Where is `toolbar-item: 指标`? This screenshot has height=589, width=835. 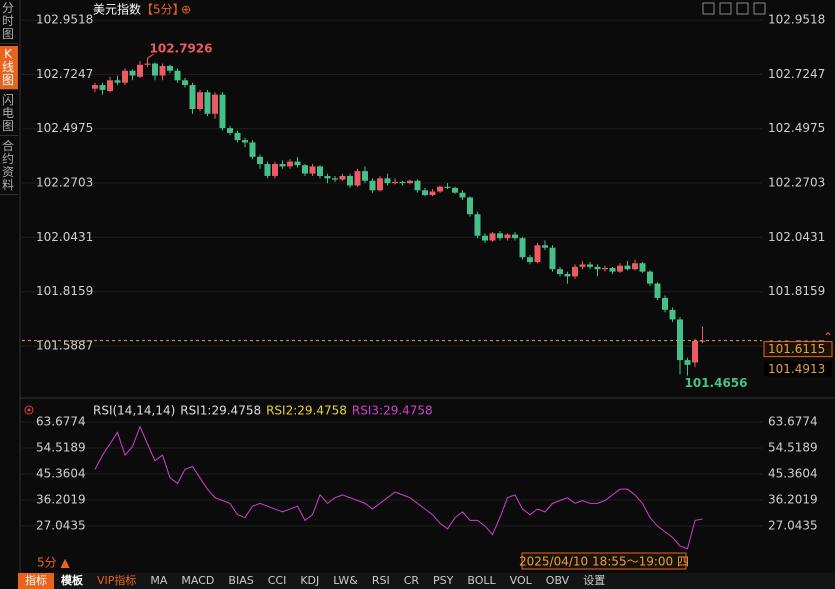 toolbar-item: 指标 is located at coordinates (36, 581).